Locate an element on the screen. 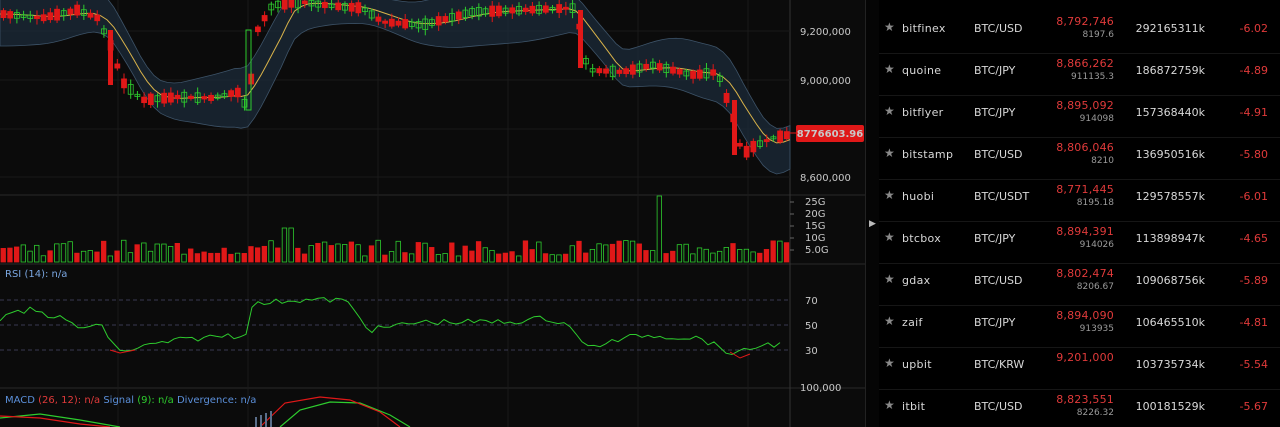 Image resolution: width=1280 pixels, height=427 pixels. change-percent: -4.81 is located at coordinates (1253, 322).